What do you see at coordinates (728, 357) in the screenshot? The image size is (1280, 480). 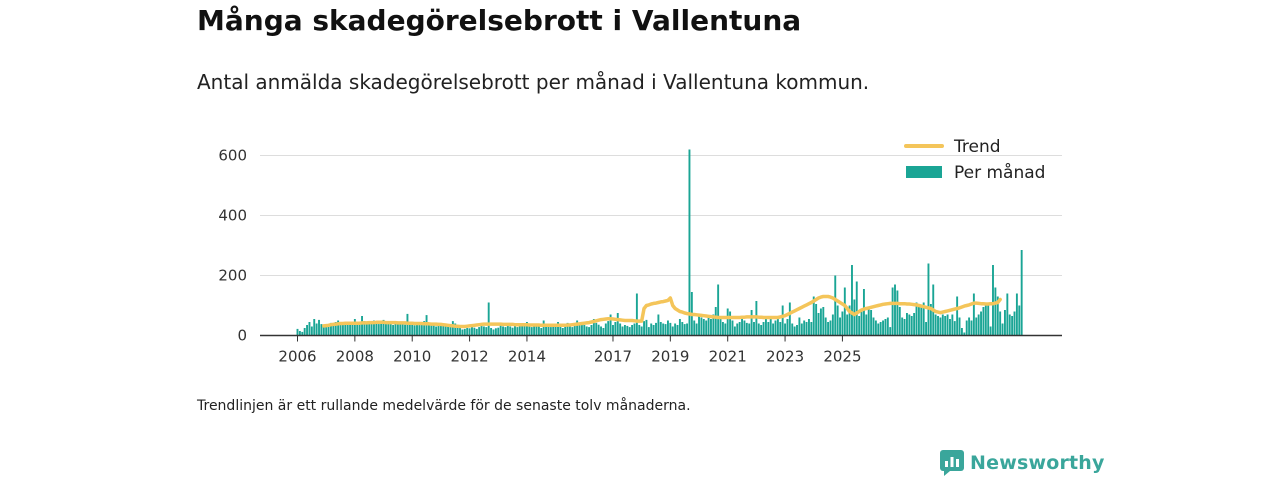 I see `x-tick-label: 2021` at bounding box center [728, 357].